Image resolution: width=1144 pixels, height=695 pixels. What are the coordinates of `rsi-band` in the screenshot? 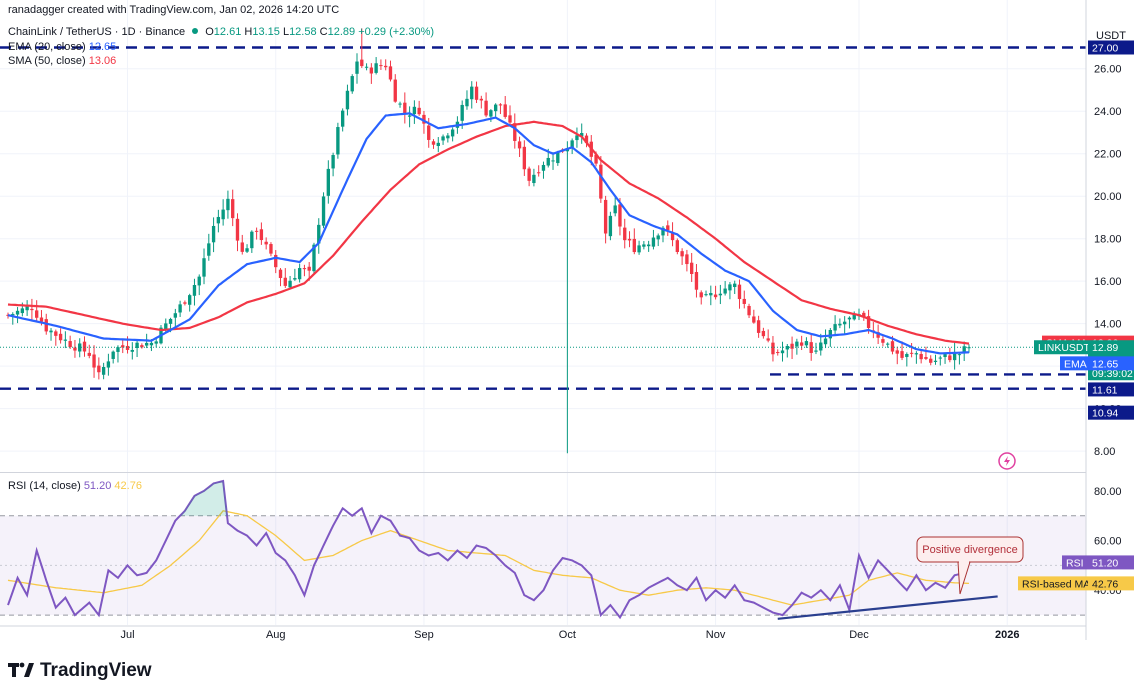 It's located at (543, 565).